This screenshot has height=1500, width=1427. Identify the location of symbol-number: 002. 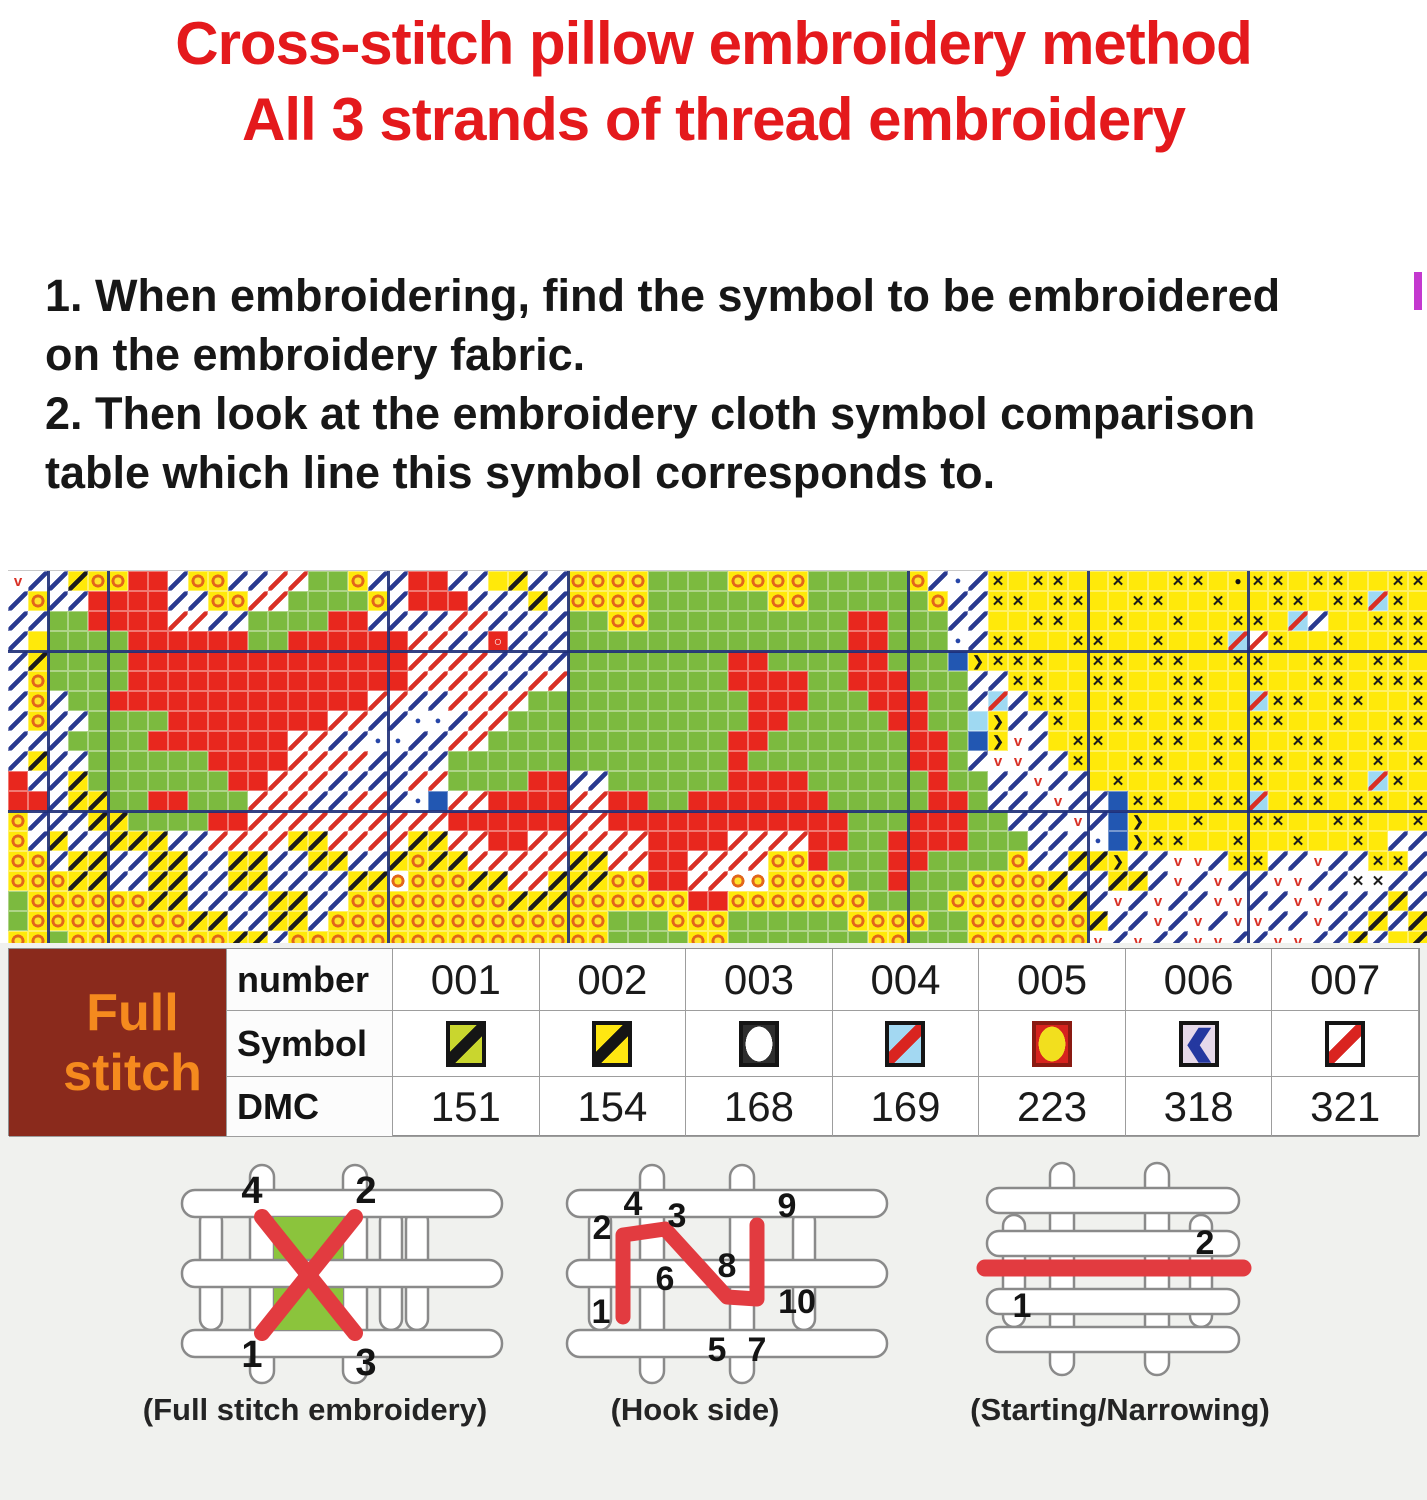
(613, 980).